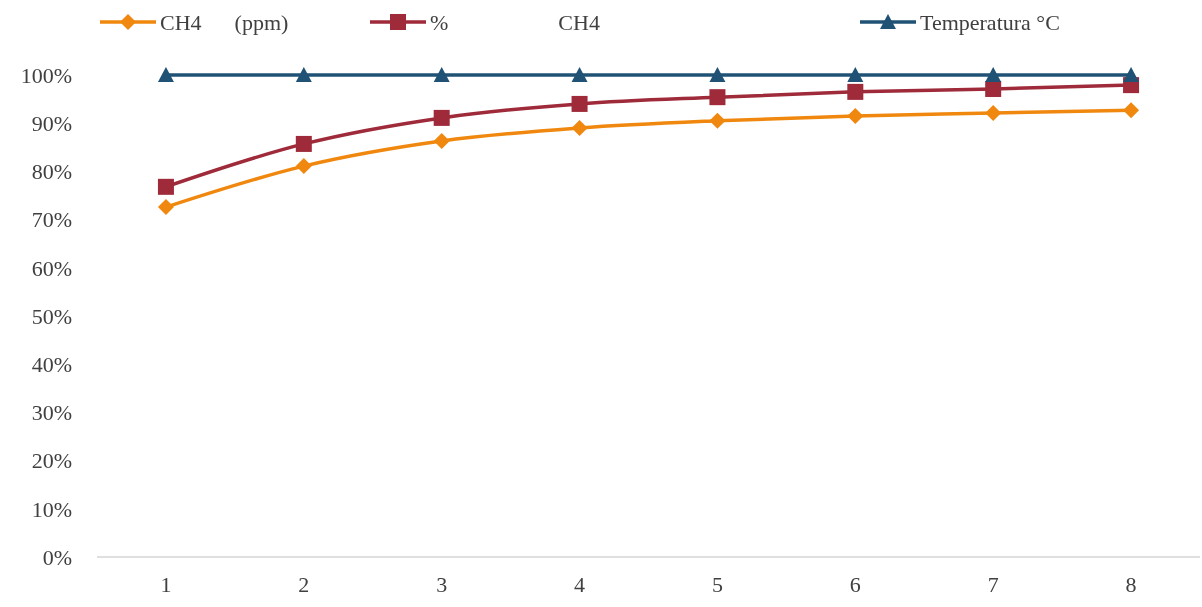 The image size is (1202, 607). I want to click on x-tick-label: 5, so click(717, 584).